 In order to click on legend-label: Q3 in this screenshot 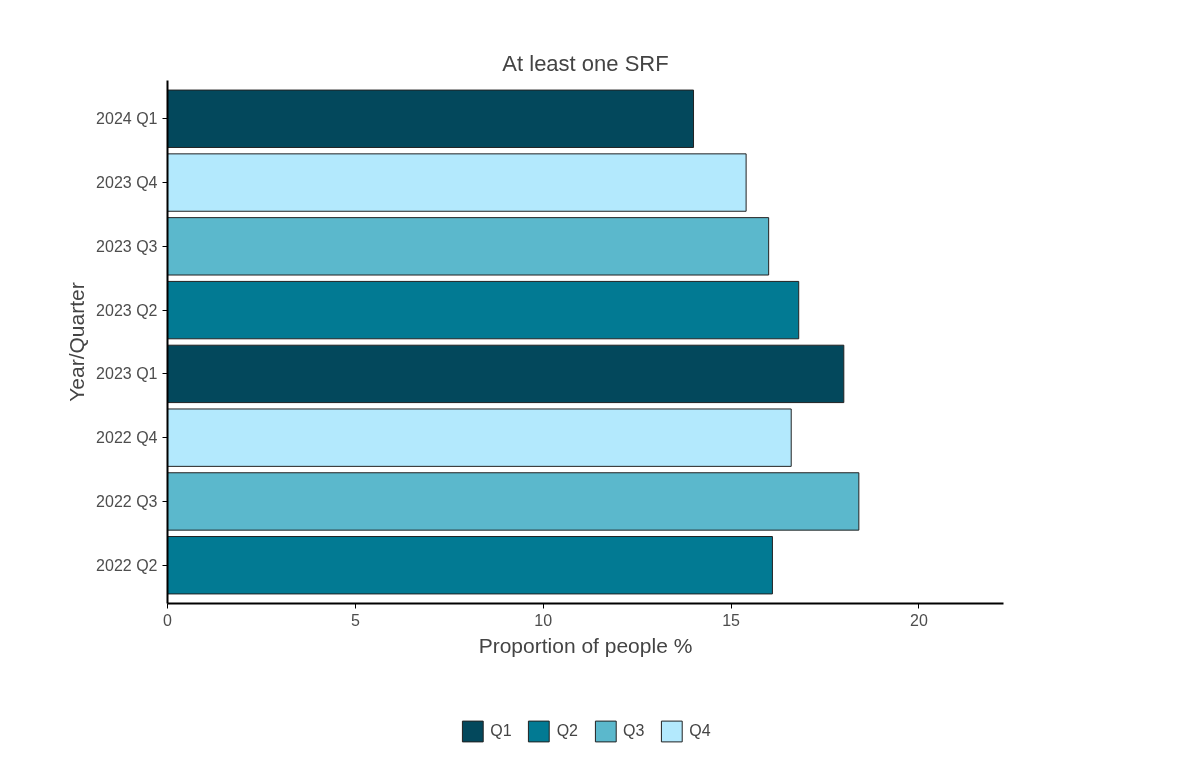, I will do `click(634, 731)`.